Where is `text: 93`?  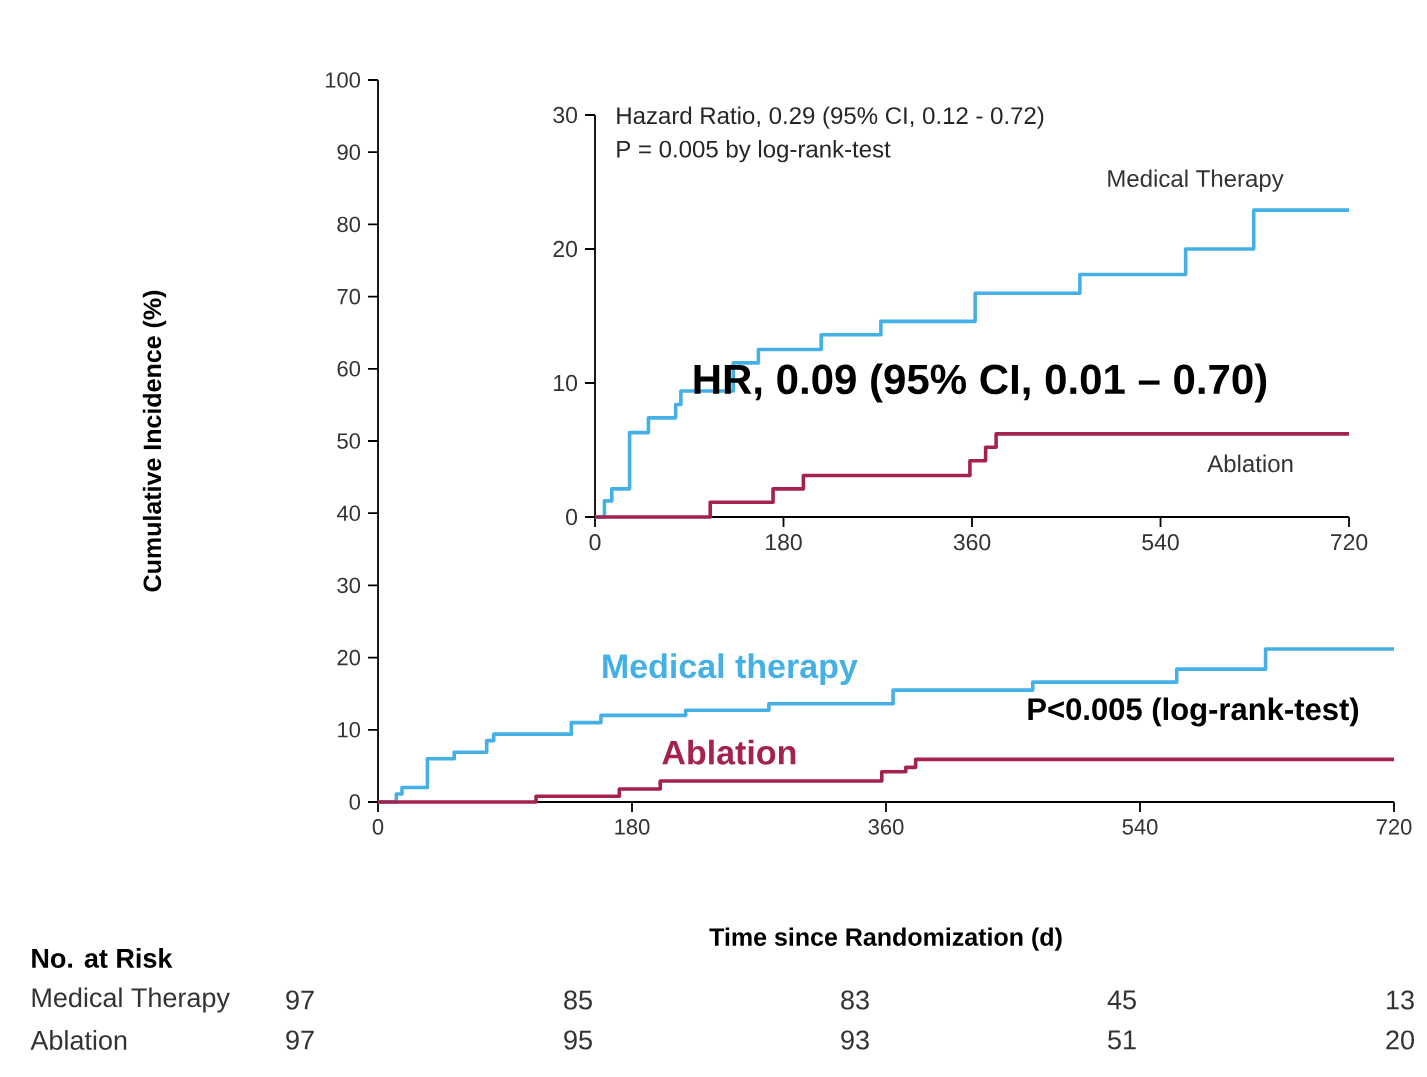 text: 93 is located at coordinates (855, 1040).